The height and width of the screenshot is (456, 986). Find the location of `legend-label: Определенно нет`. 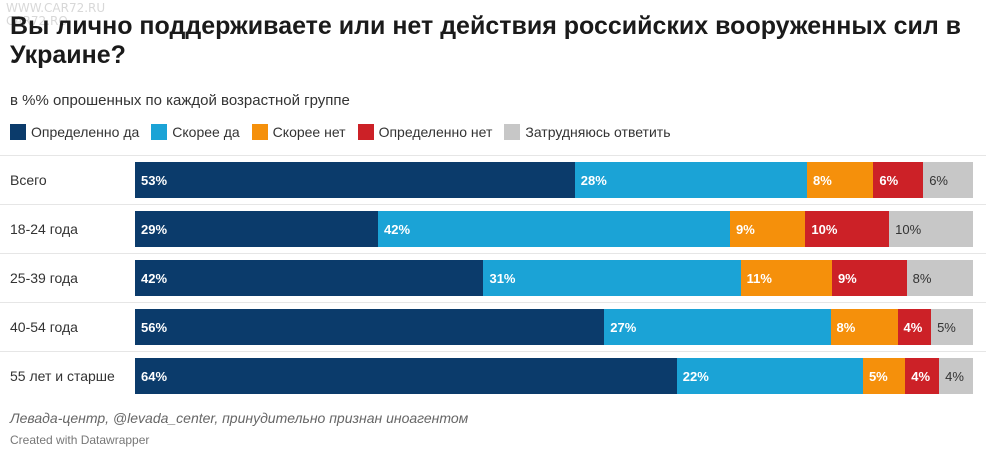

legend-label: Определенно нет is located at coordinates (435, 132).